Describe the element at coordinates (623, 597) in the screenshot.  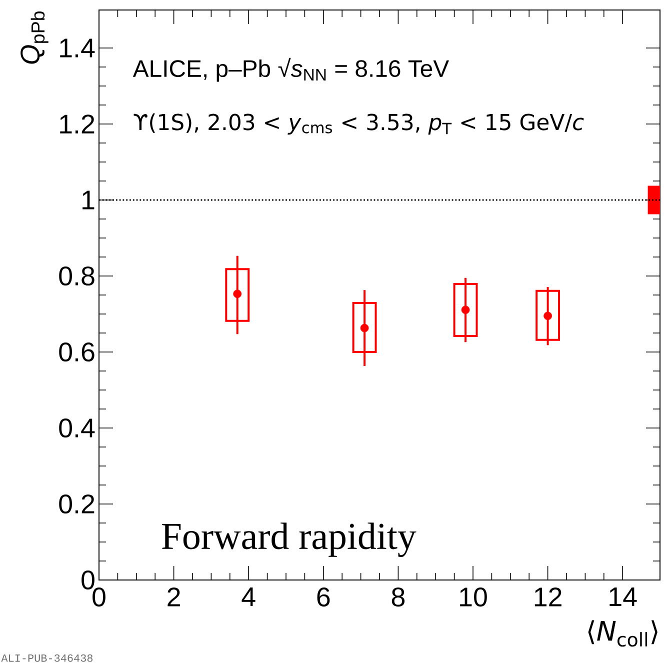
I see `x-tick-label: 14` at that location.